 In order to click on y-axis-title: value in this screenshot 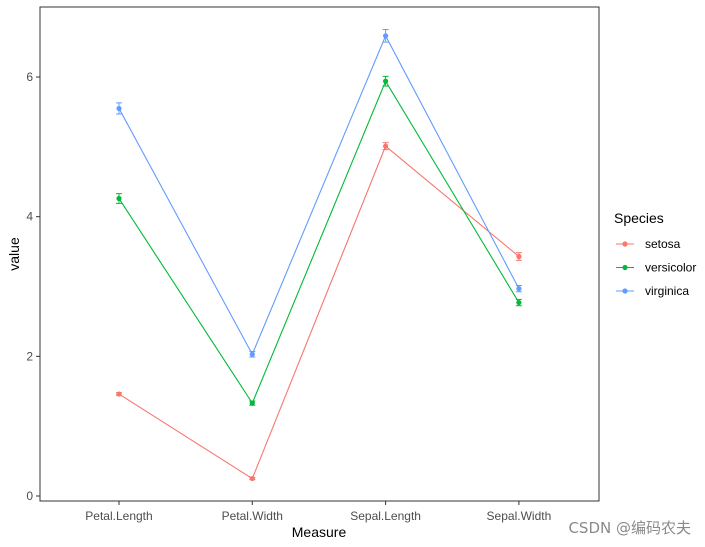, I will do `click(14, 254)`.